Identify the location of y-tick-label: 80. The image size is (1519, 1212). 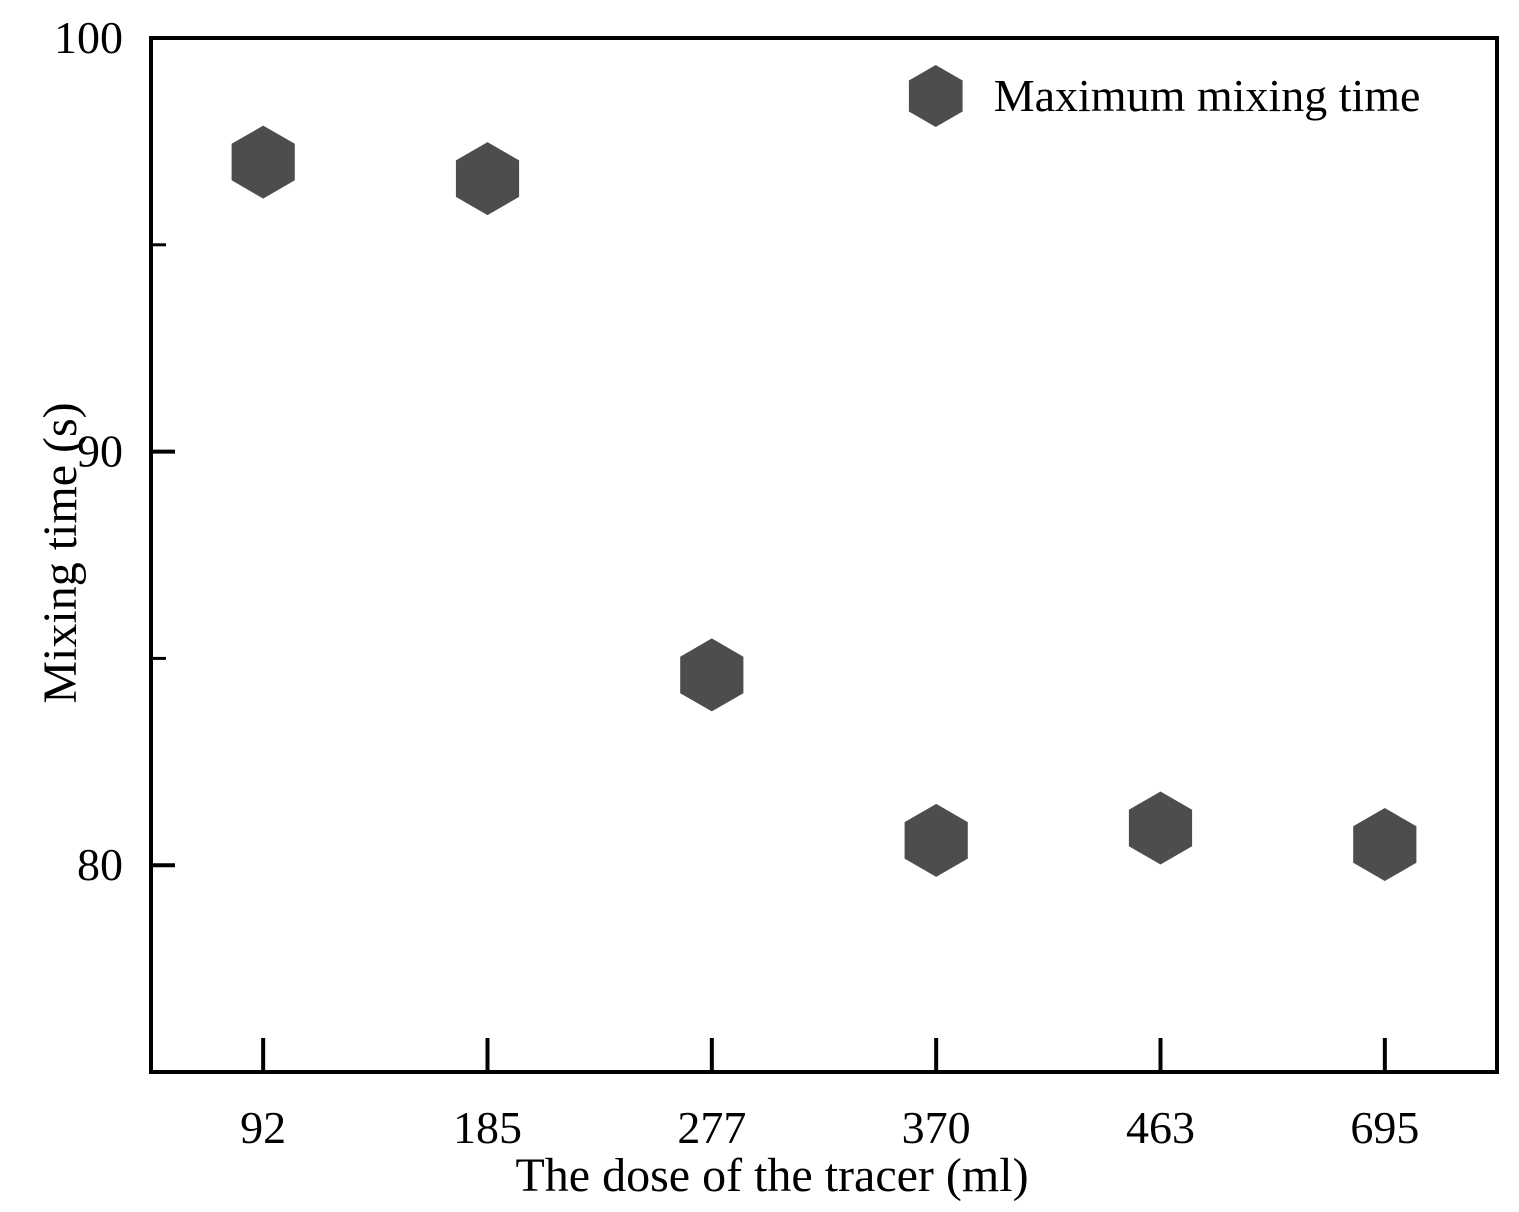
(100, 864).